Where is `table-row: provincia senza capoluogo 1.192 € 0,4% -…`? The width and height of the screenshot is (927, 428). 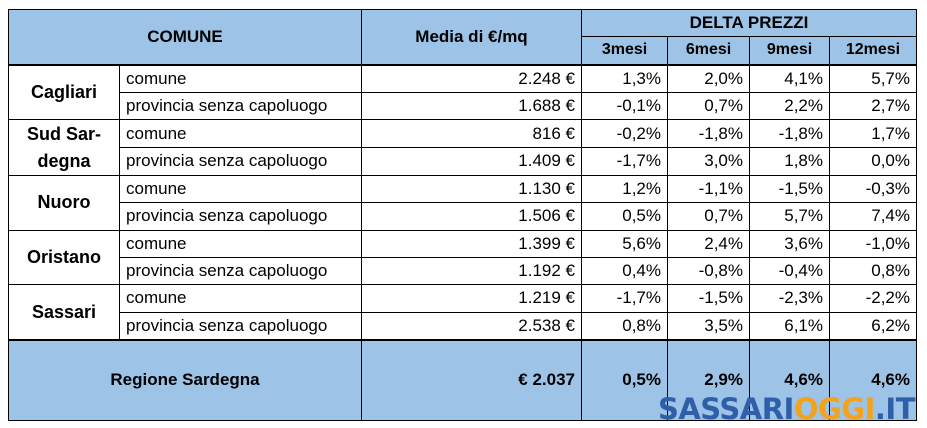
table-row: provincia senza capoluogo 1.192 € 0,4% -… is located at coordinates (463, 271).